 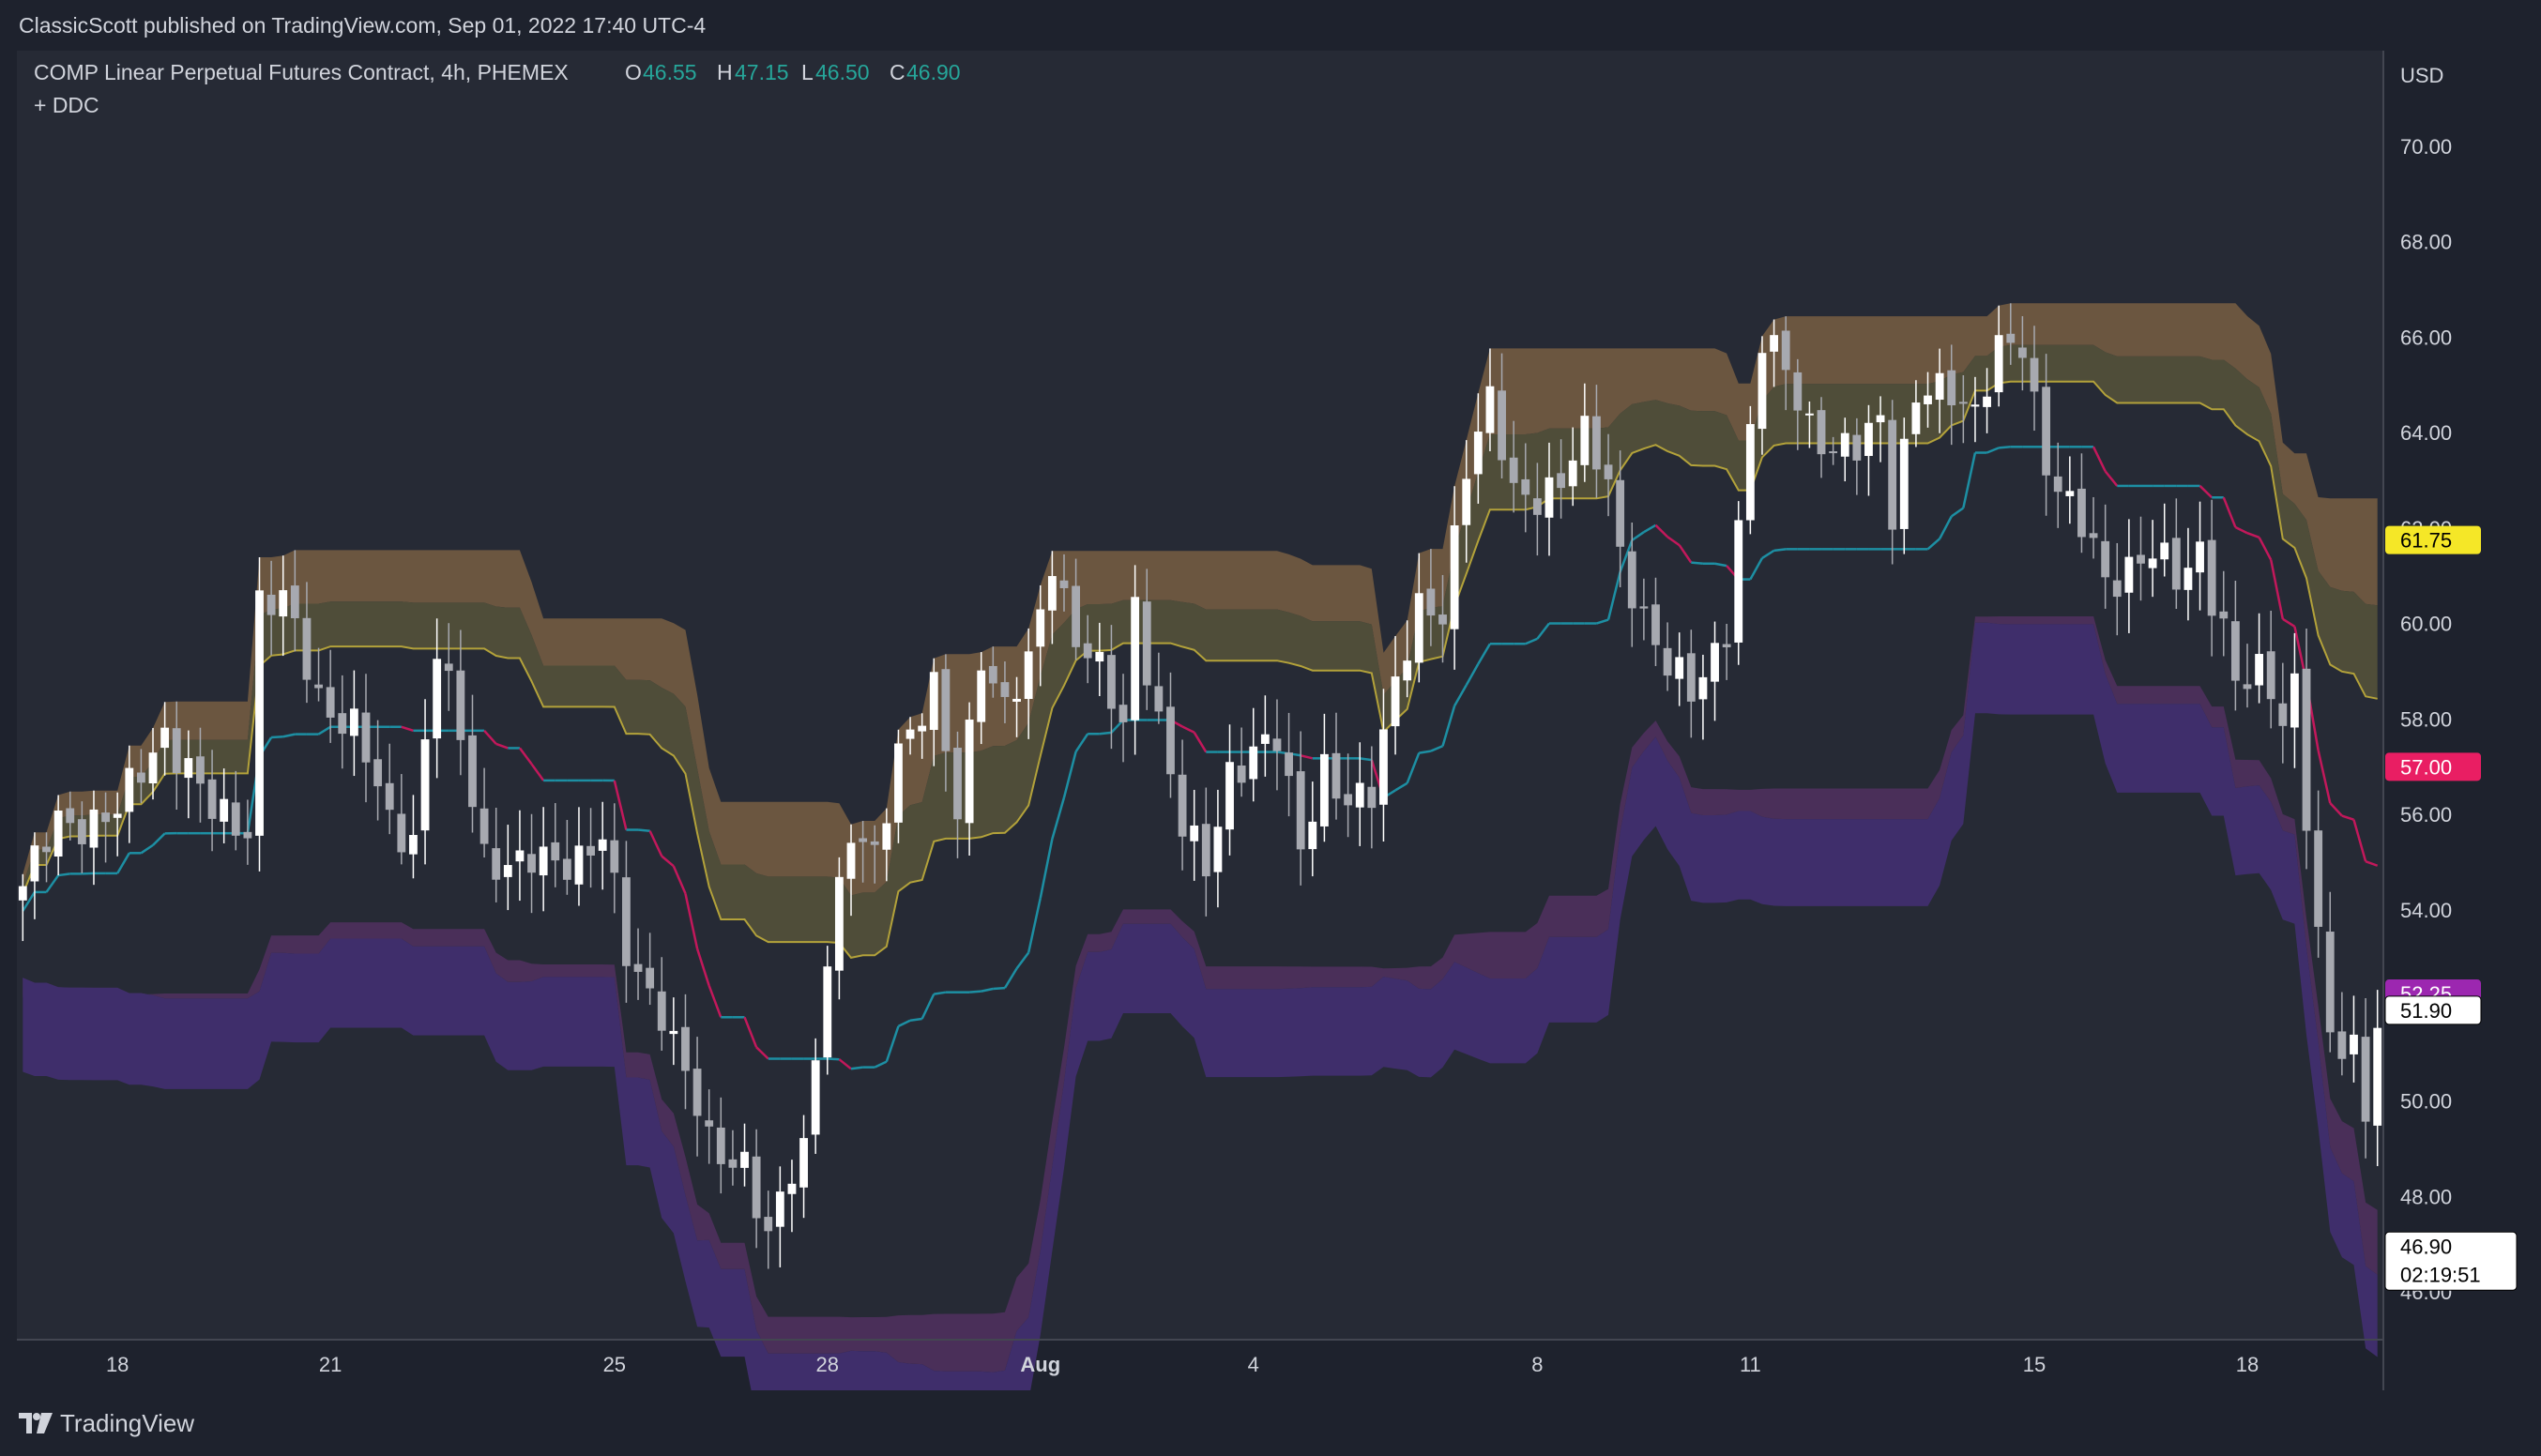 I want to click on tradingview-brand: TradingView, so click(x=127, y=1422).